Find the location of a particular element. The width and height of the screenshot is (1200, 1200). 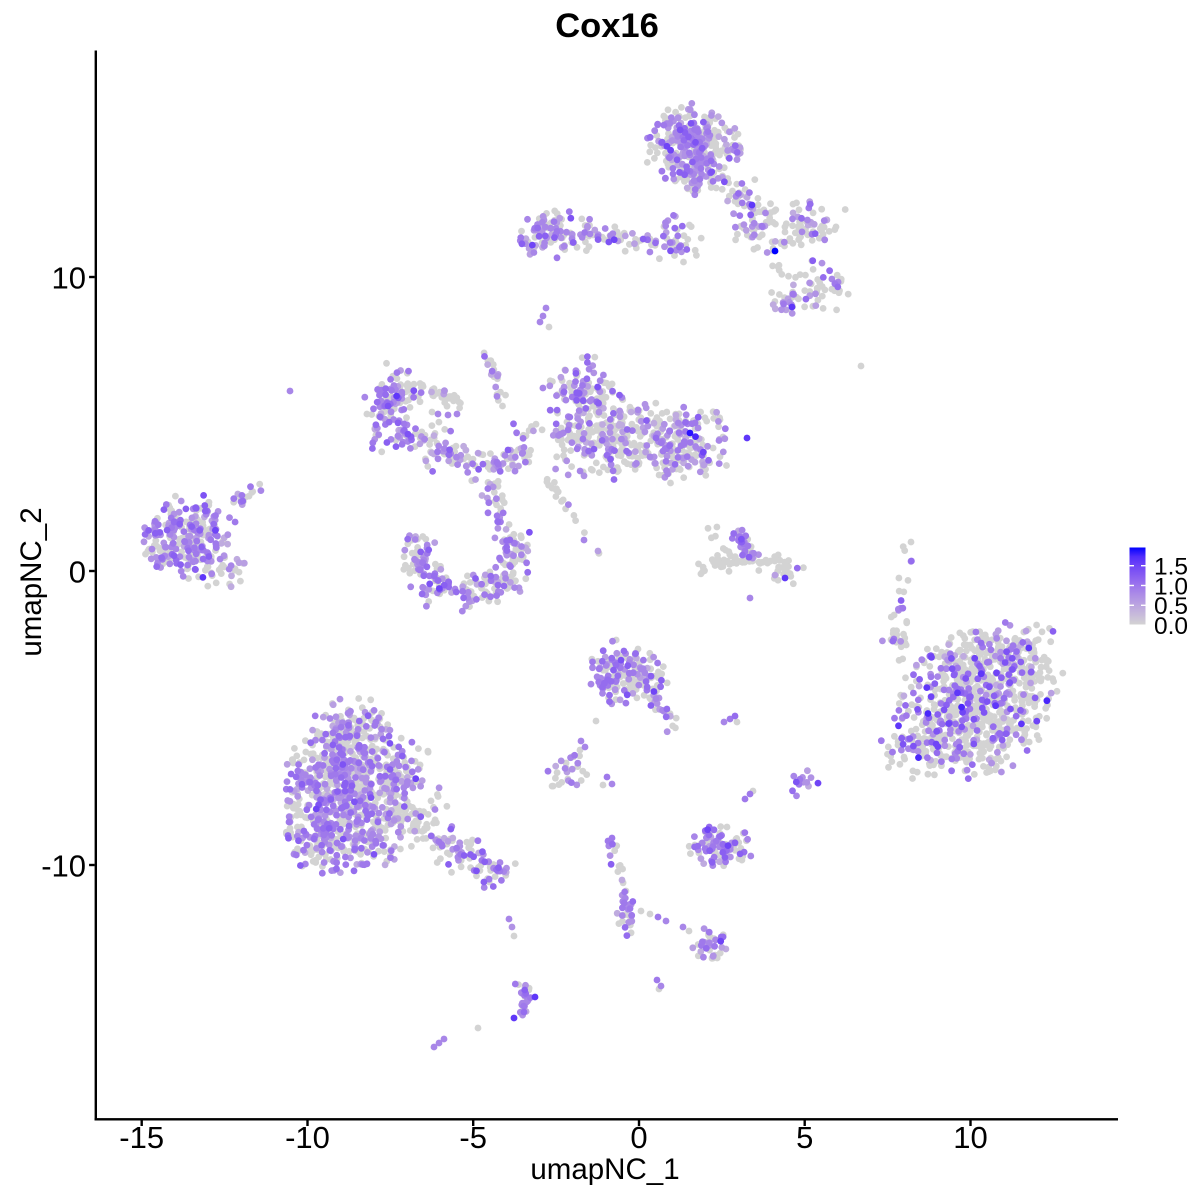

svg-text: umapNC_2 is located at coordinates (31, 581).